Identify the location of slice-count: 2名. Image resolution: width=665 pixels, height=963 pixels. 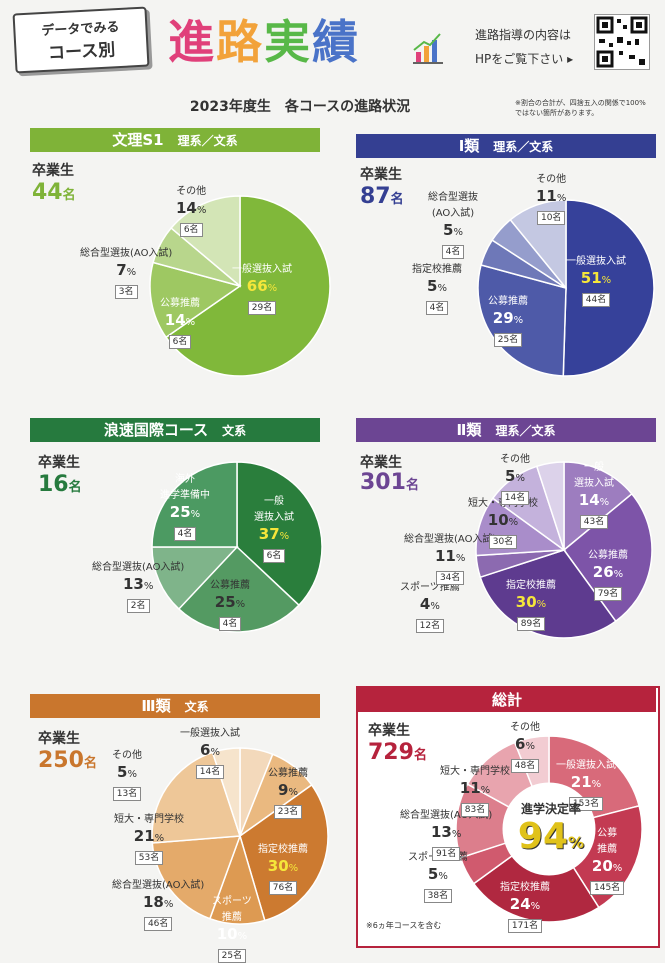
(138, 606).